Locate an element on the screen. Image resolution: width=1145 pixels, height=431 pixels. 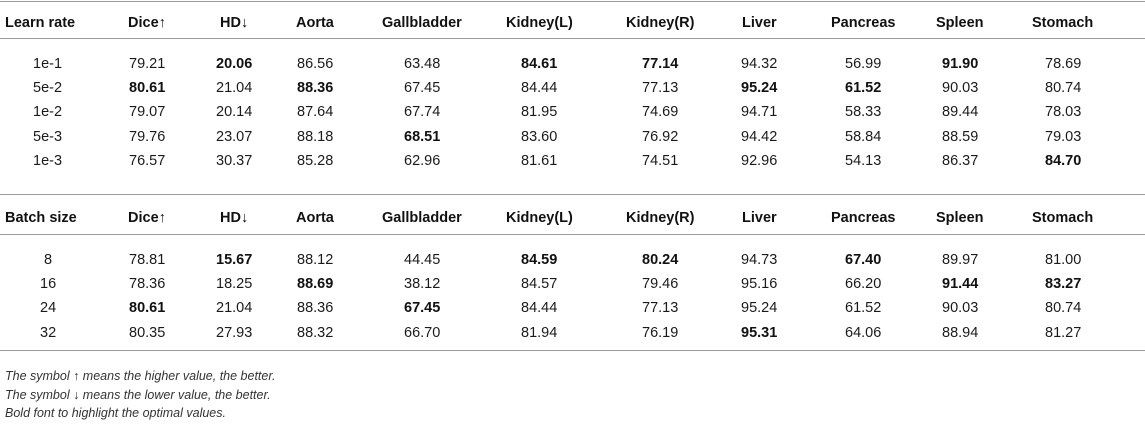
row-key: 1e-1 is located at coordinates (48, 64).